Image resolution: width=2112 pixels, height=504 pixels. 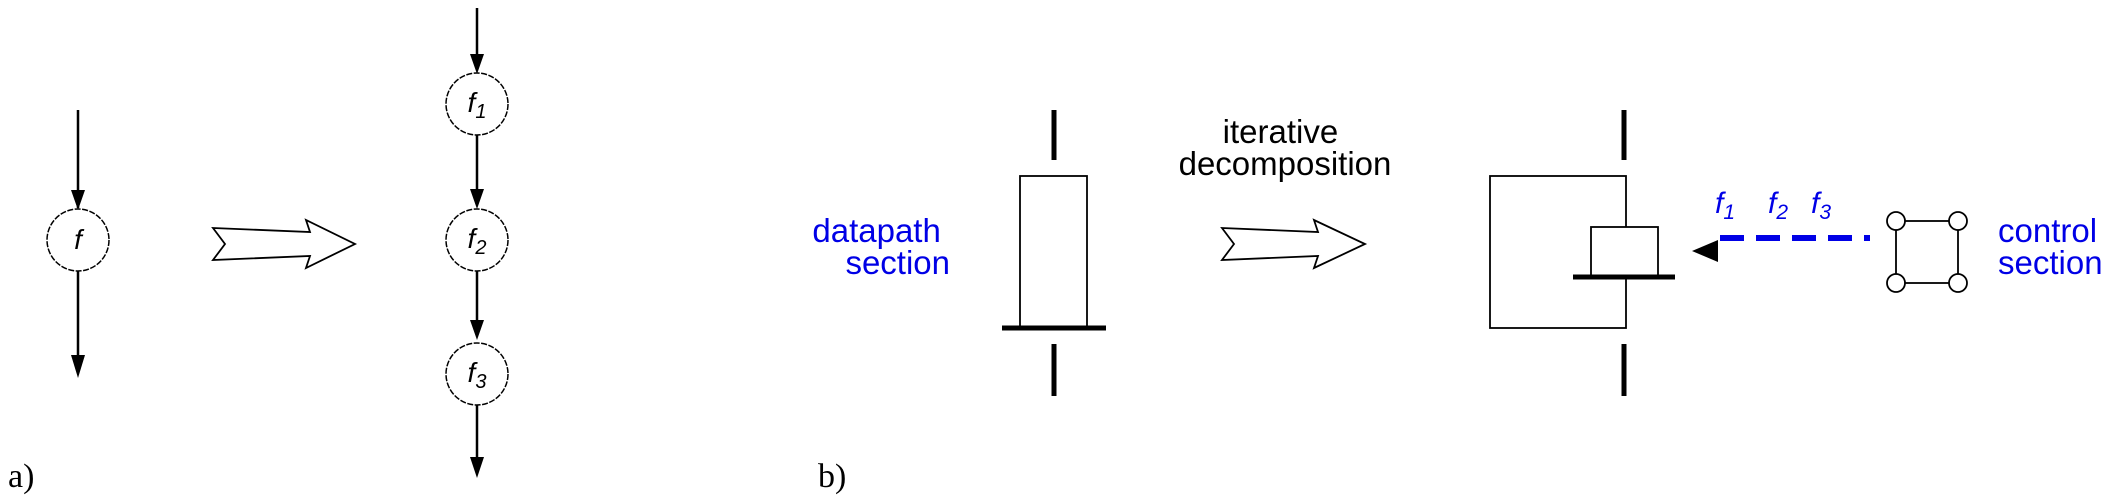 What do you see at coordinates (79, 239) in the screenshot?
I see `node-f-label: f` at bounding box center [79, 239].